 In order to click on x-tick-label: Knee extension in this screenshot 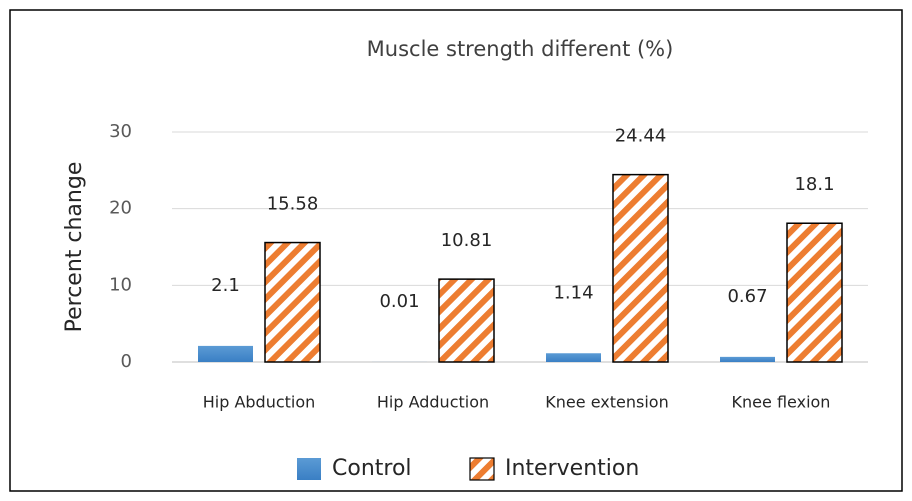, I will do `click(606, 402)`.